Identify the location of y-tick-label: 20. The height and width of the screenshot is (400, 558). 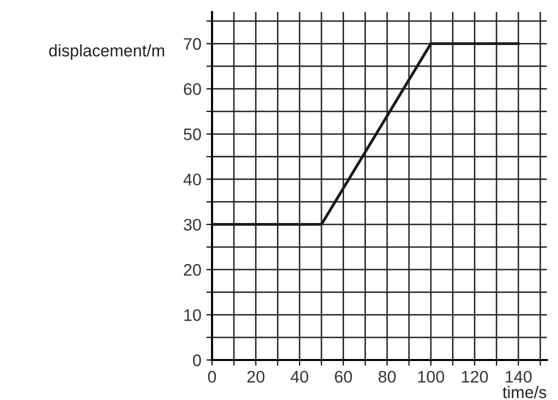
(192, 270).